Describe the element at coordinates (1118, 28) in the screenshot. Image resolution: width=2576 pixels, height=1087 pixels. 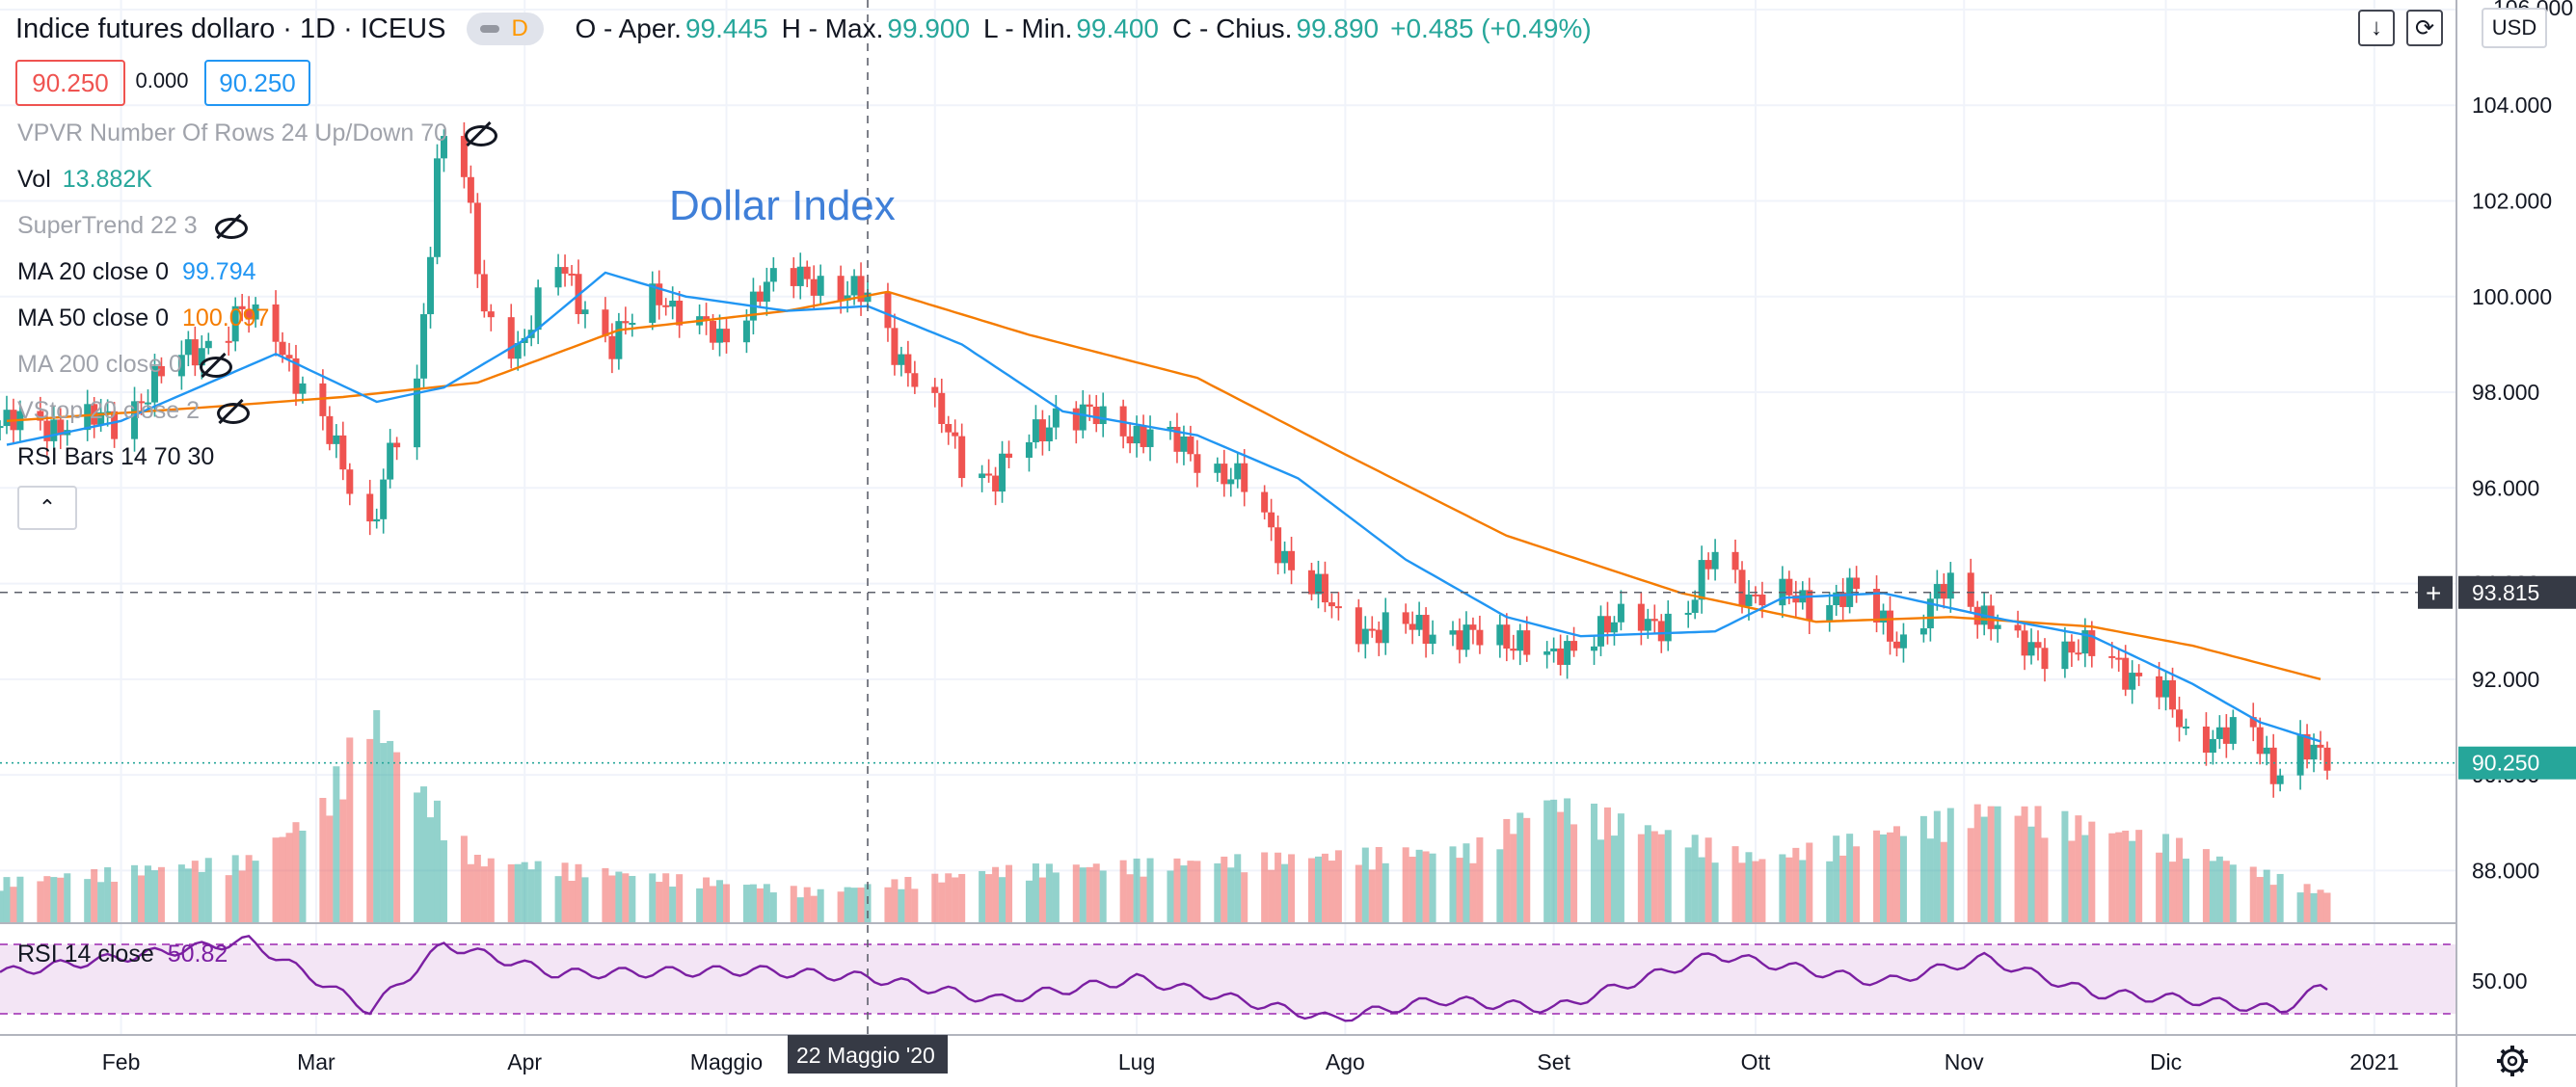
I see `low-value: 99.400` at that location.